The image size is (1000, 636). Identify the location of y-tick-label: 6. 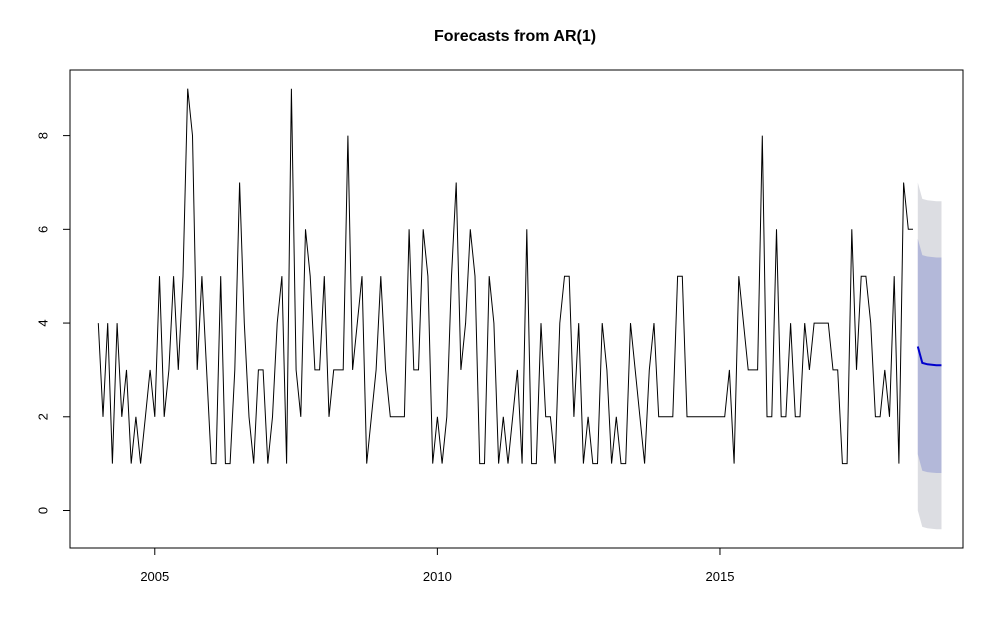
(43, 229).